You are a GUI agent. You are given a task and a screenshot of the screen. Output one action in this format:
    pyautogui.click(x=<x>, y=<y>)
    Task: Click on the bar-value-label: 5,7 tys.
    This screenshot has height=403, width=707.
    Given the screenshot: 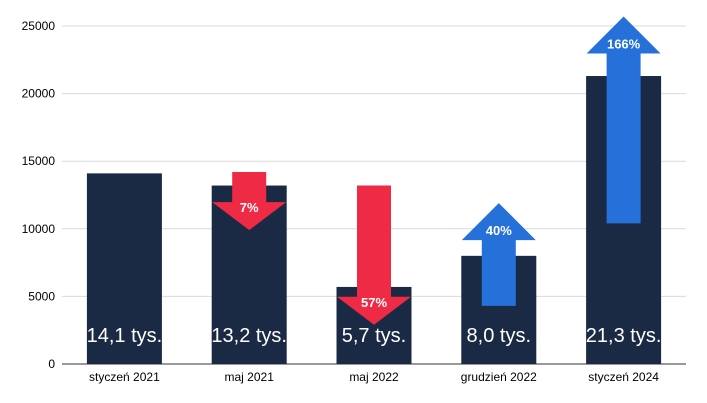 What is the action you would take?
    pyautogui.click(x=374, y=336)
    